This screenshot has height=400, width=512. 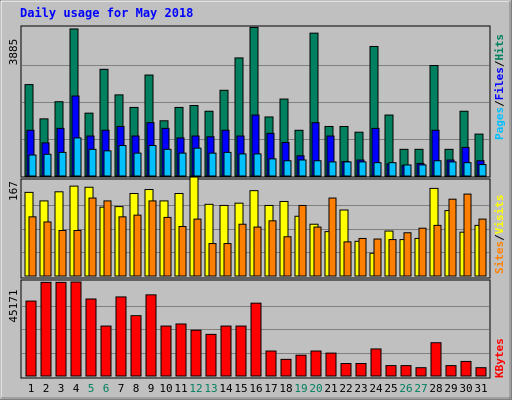 What do you see at coordinates (376, 388) in the screenshot?
I see `x-tick-label: 24` at bounding box center [376, 388].